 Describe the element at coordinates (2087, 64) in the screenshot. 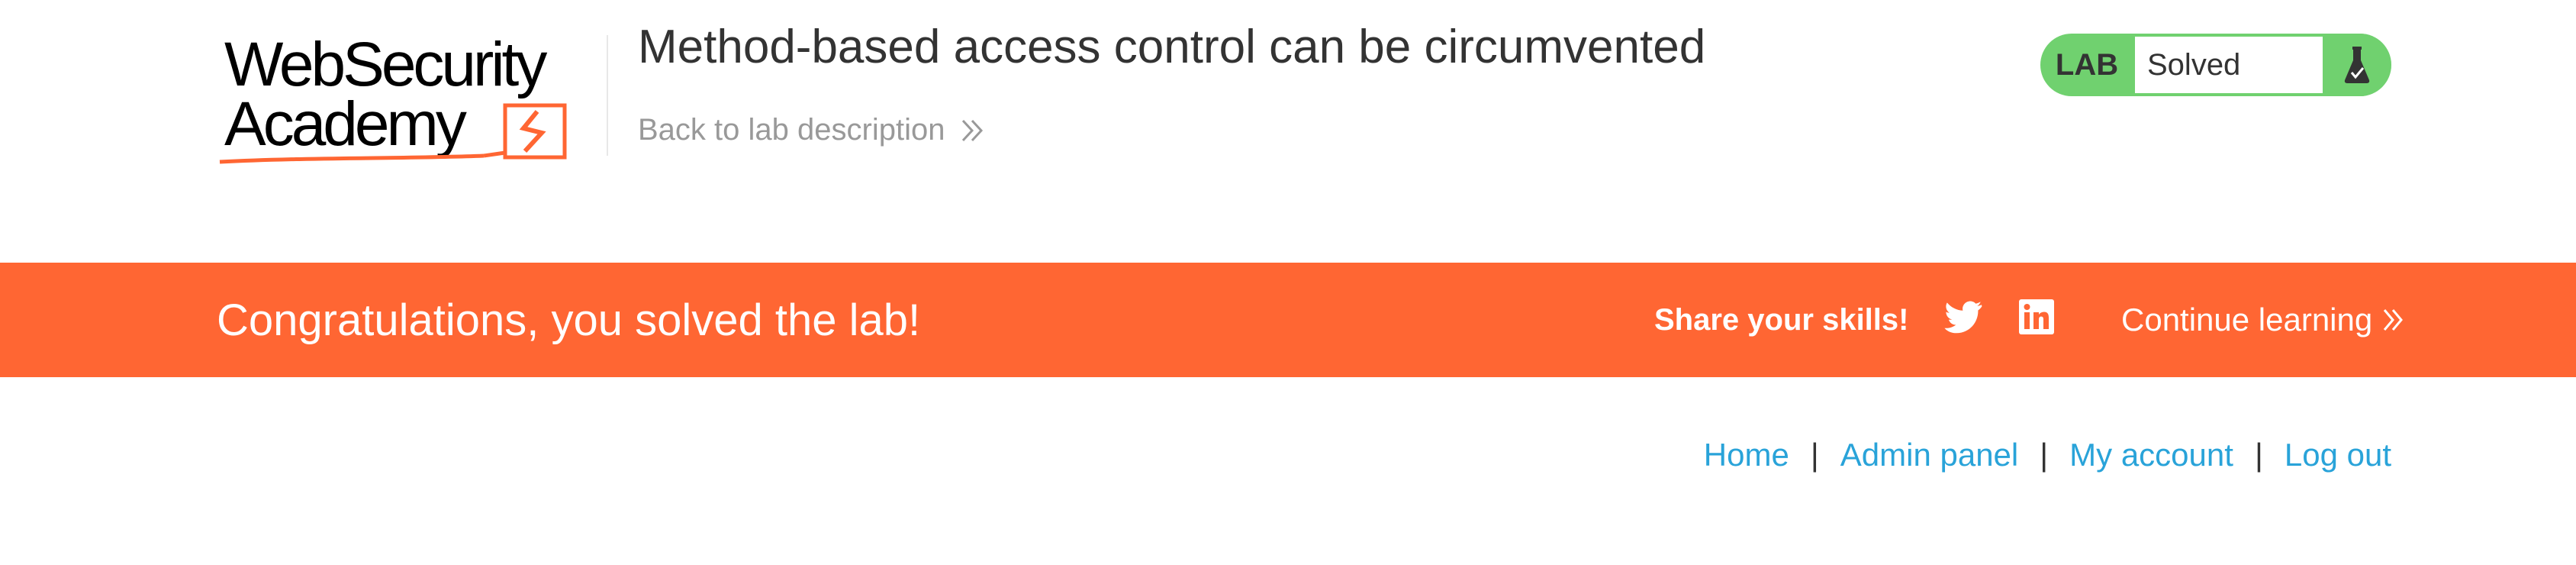

I see `lab-tag: LAB` at that location.